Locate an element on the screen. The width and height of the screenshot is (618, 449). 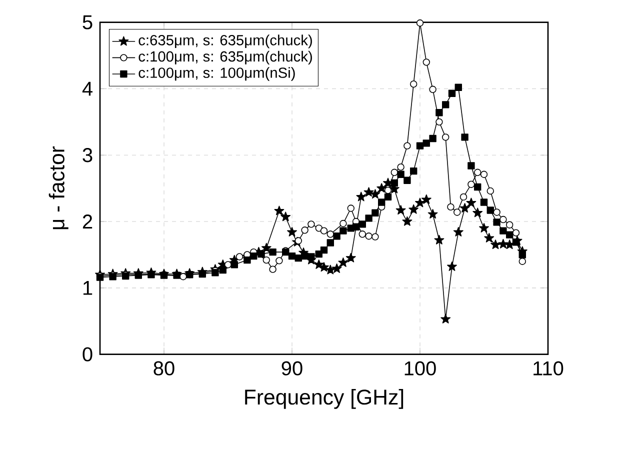
legend-label: c:100μm, s: 635μm(chuck) is located at coordinates (225, 57).